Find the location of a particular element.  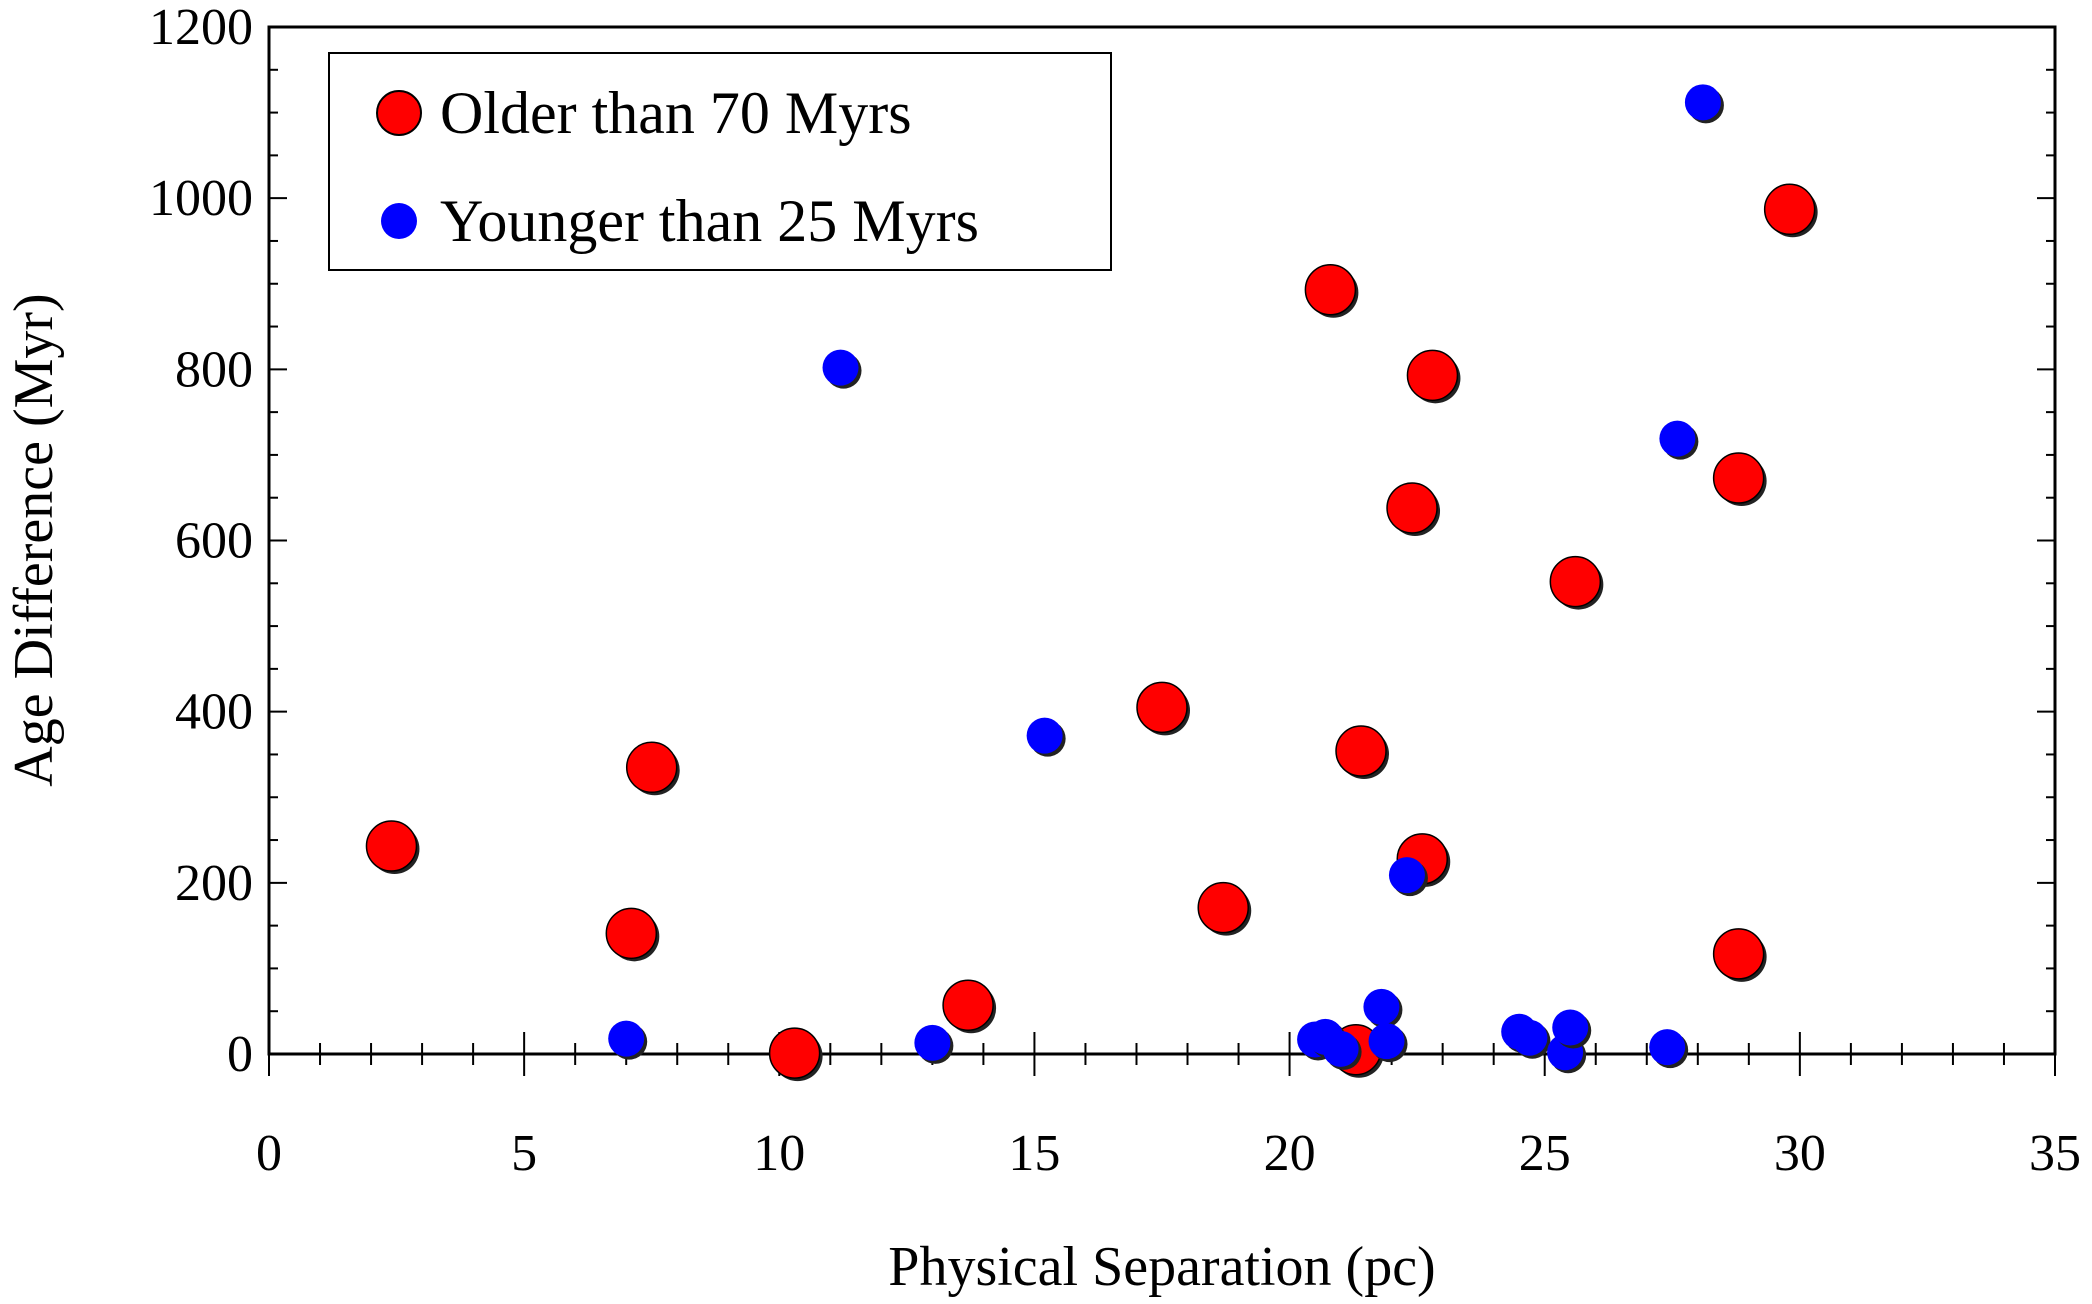

x-tick-label: 25 is located at coordinates (1545, 1153).